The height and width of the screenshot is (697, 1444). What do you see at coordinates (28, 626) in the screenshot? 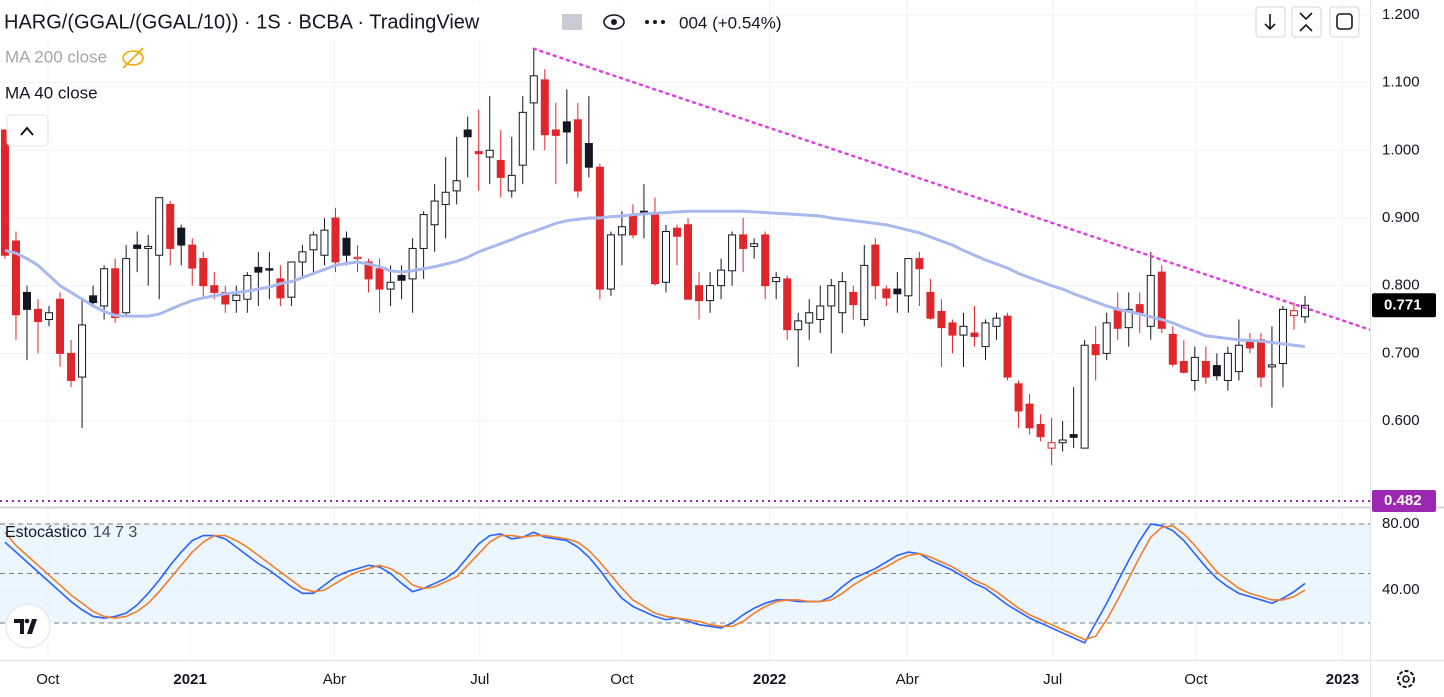
I see `tv-logo` at bounding box center [28, 626].